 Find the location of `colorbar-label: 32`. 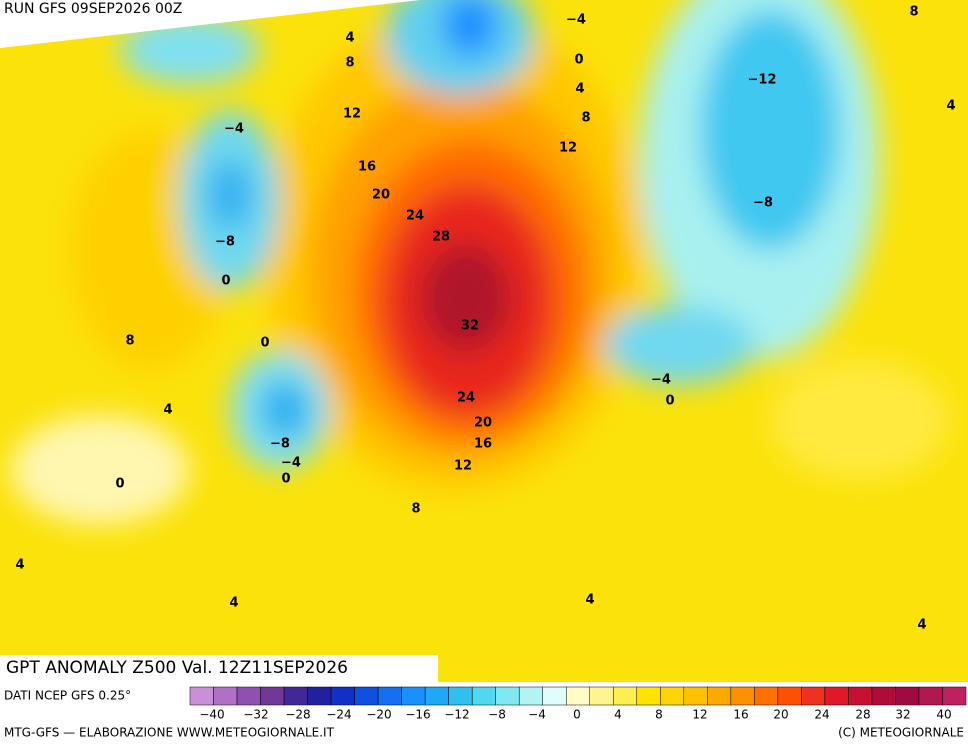

colorbar-label: 32 is located at coordinates (902, 715).